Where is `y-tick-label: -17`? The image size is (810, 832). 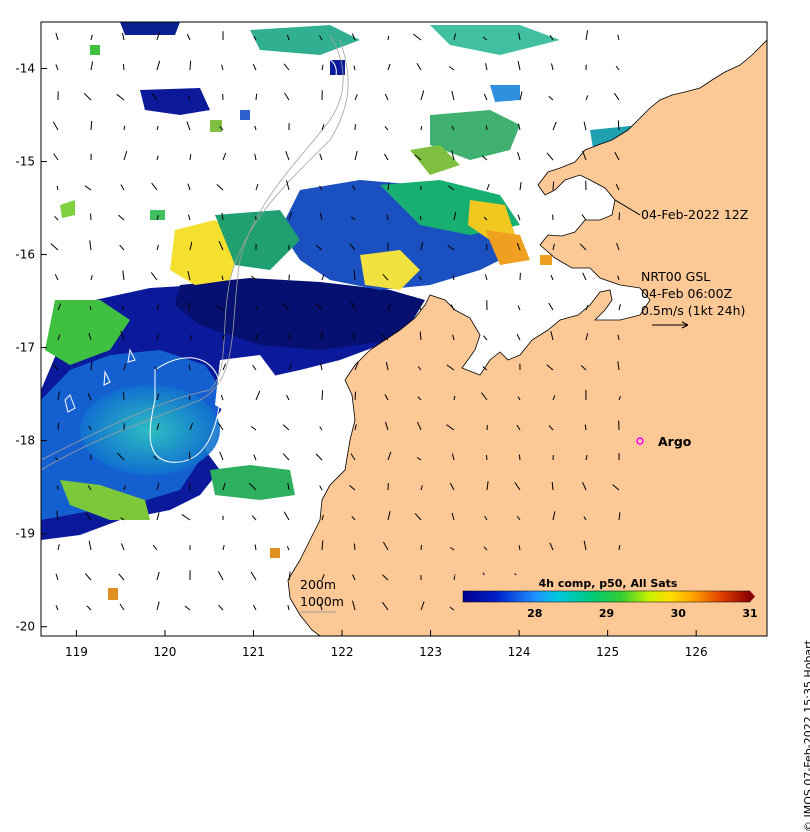
y-tick-label: -17 is located at coordinates (25, 348).